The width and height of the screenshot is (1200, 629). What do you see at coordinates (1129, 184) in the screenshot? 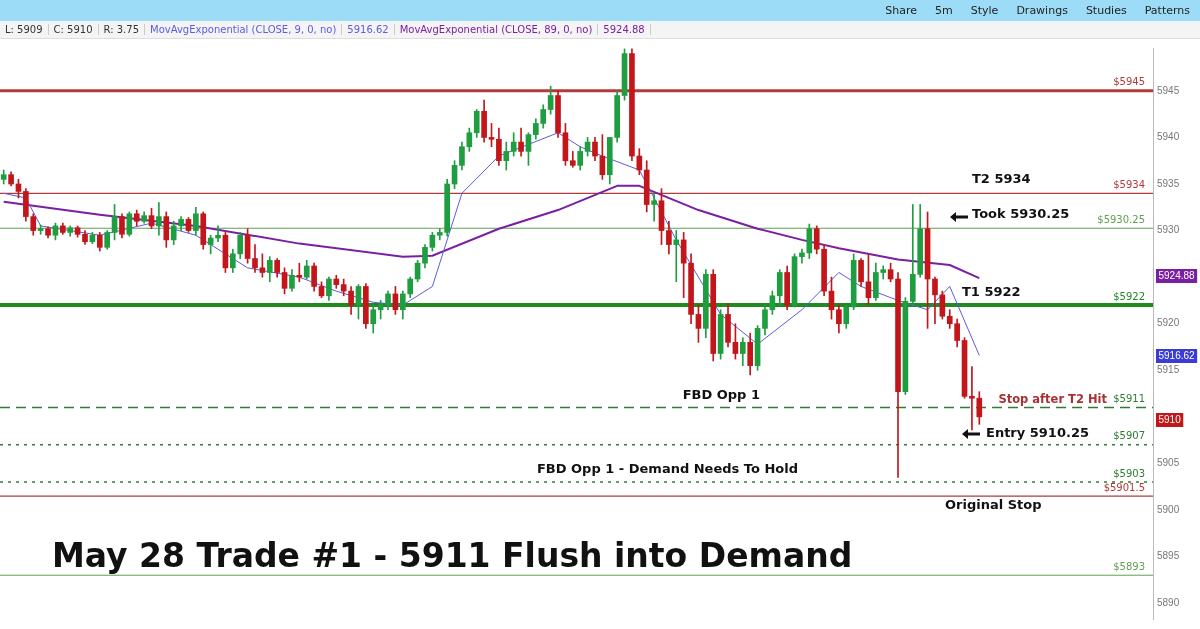
I see `ref-line-label: $5934` at bounding box center [1129, 184].